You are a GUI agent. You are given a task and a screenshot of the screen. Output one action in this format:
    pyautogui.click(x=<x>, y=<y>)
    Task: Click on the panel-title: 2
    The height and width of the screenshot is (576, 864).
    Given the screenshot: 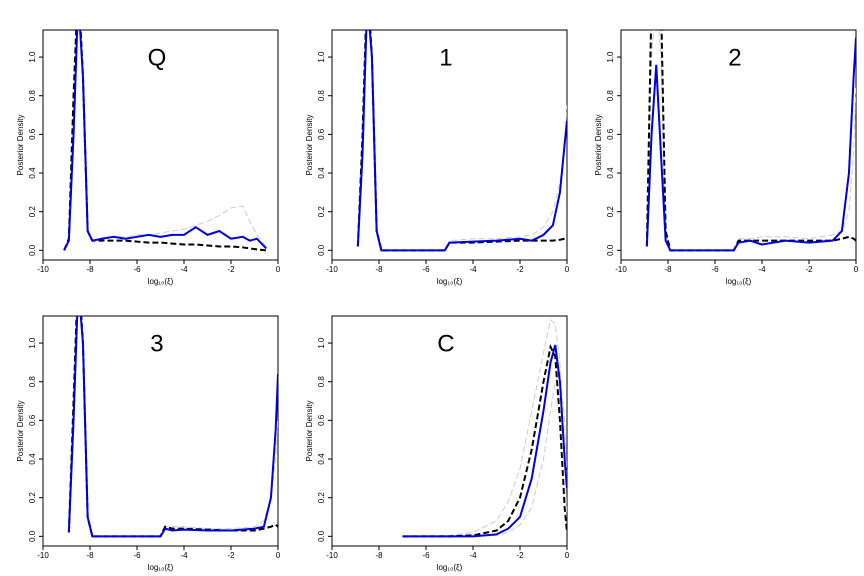 What is the action you would take?
    pyautogui.click(x=734, y=57)
    